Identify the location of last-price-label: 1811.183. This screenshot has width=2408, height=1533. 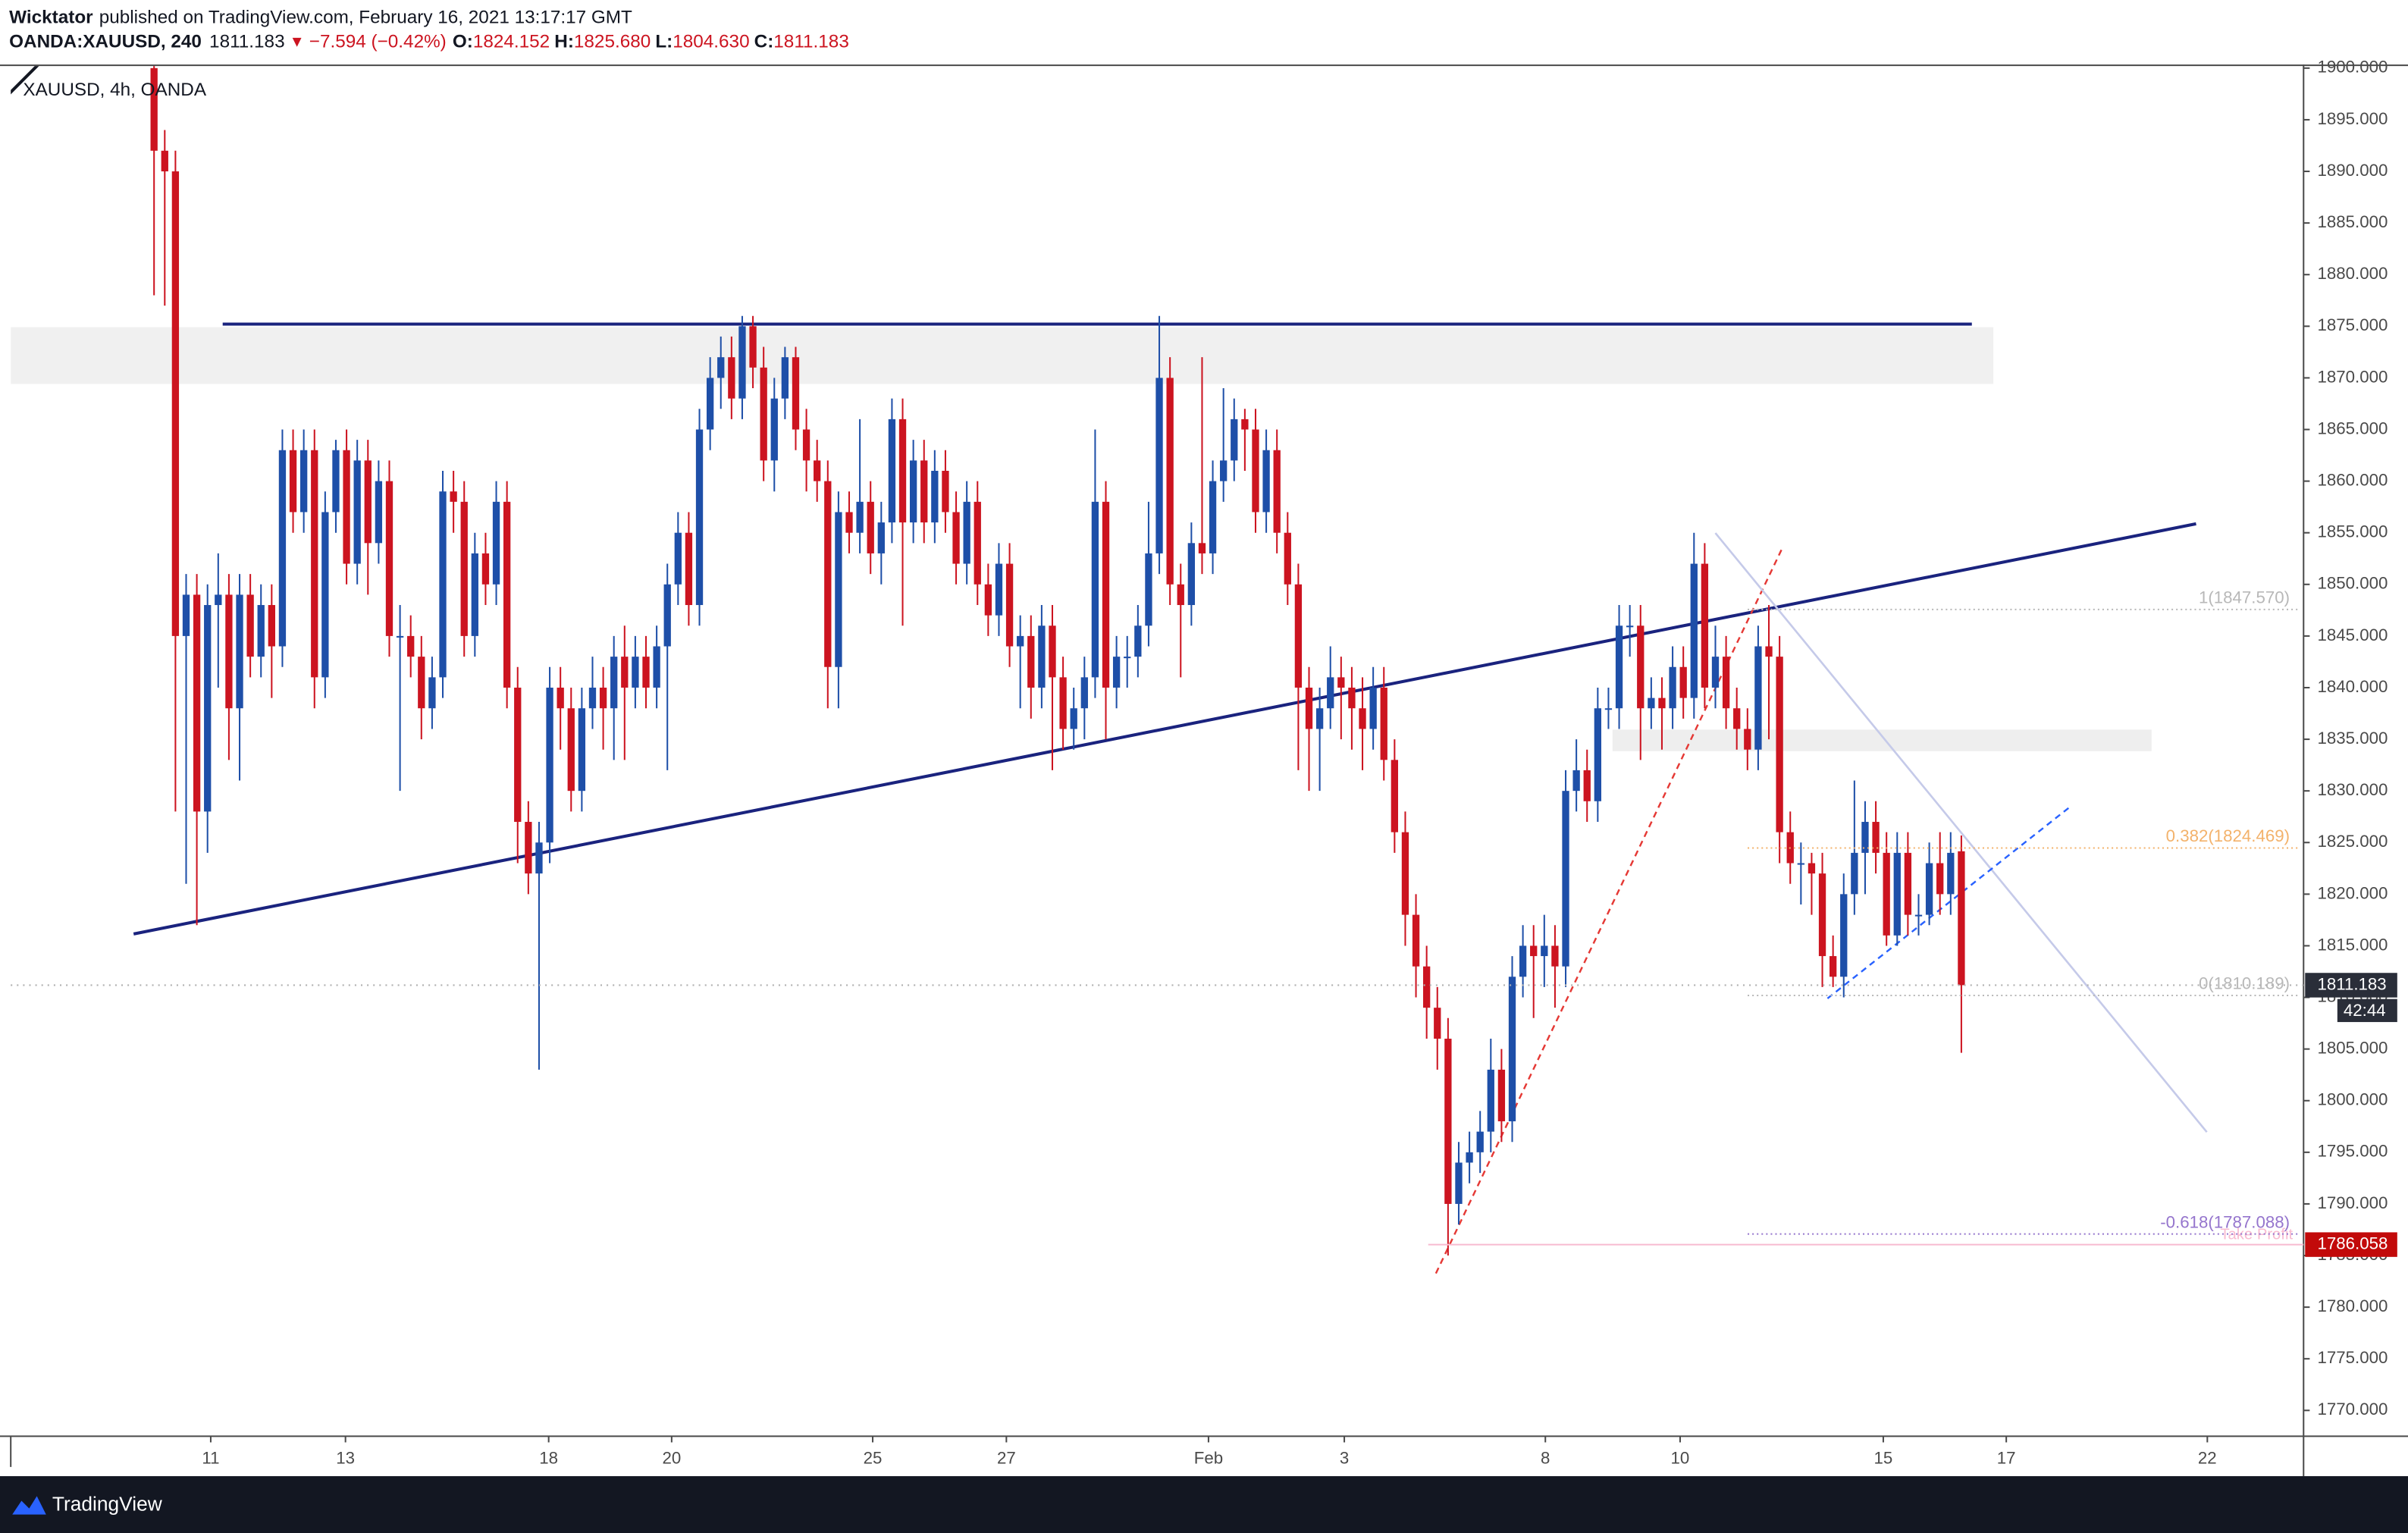
(2351, 983).